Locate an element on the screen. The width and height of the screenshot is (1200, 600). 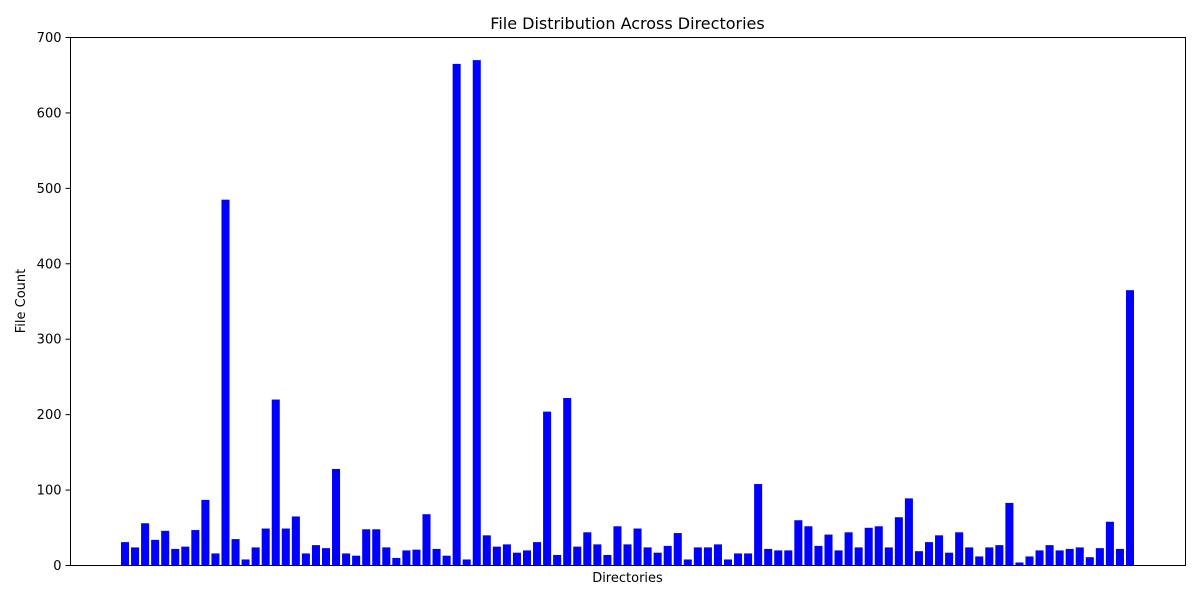
y-tick-label: 400 is located at coordinates (49, 264).